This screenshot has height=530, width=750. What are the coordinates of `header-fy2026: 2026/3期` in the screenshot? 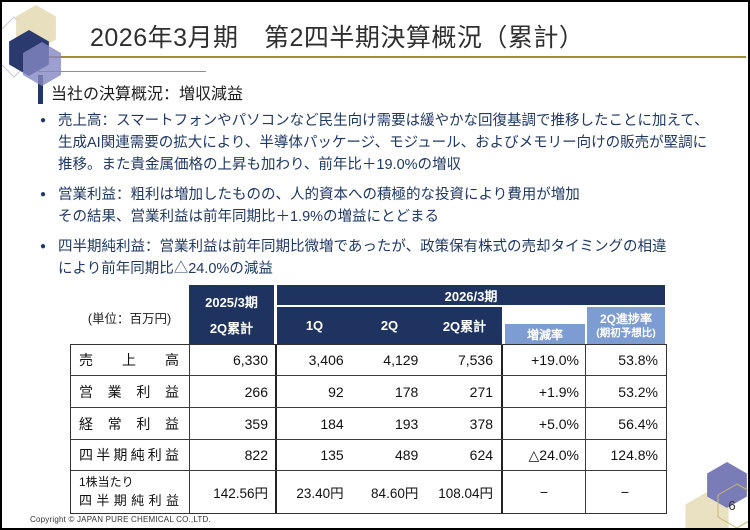 It's located at (471, 295).